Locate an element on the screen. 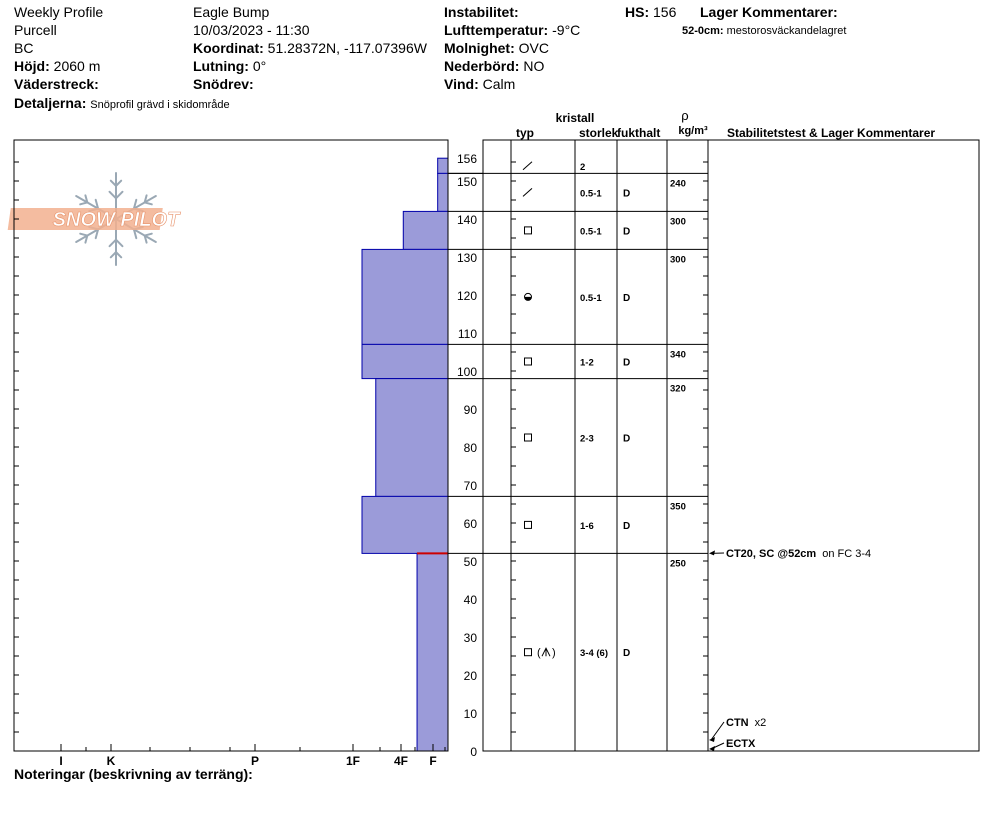 Image resolution: width=994 pixels, height=840 pixels. height-tick-label: 80 is located at coordinates (471, 448).